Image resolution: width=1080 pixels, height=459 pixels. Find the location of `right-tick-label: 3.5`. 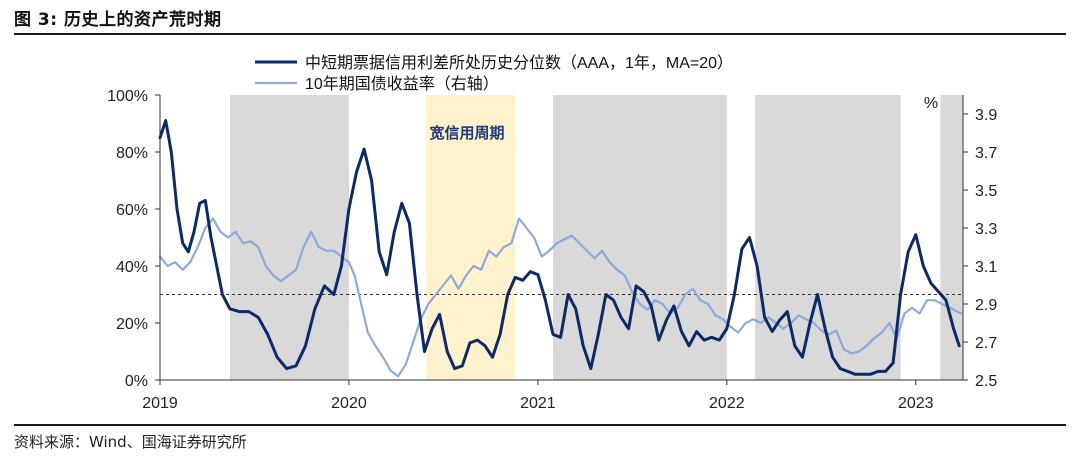

right-tick-label: 3.5 is located at coordinates (986, 191).